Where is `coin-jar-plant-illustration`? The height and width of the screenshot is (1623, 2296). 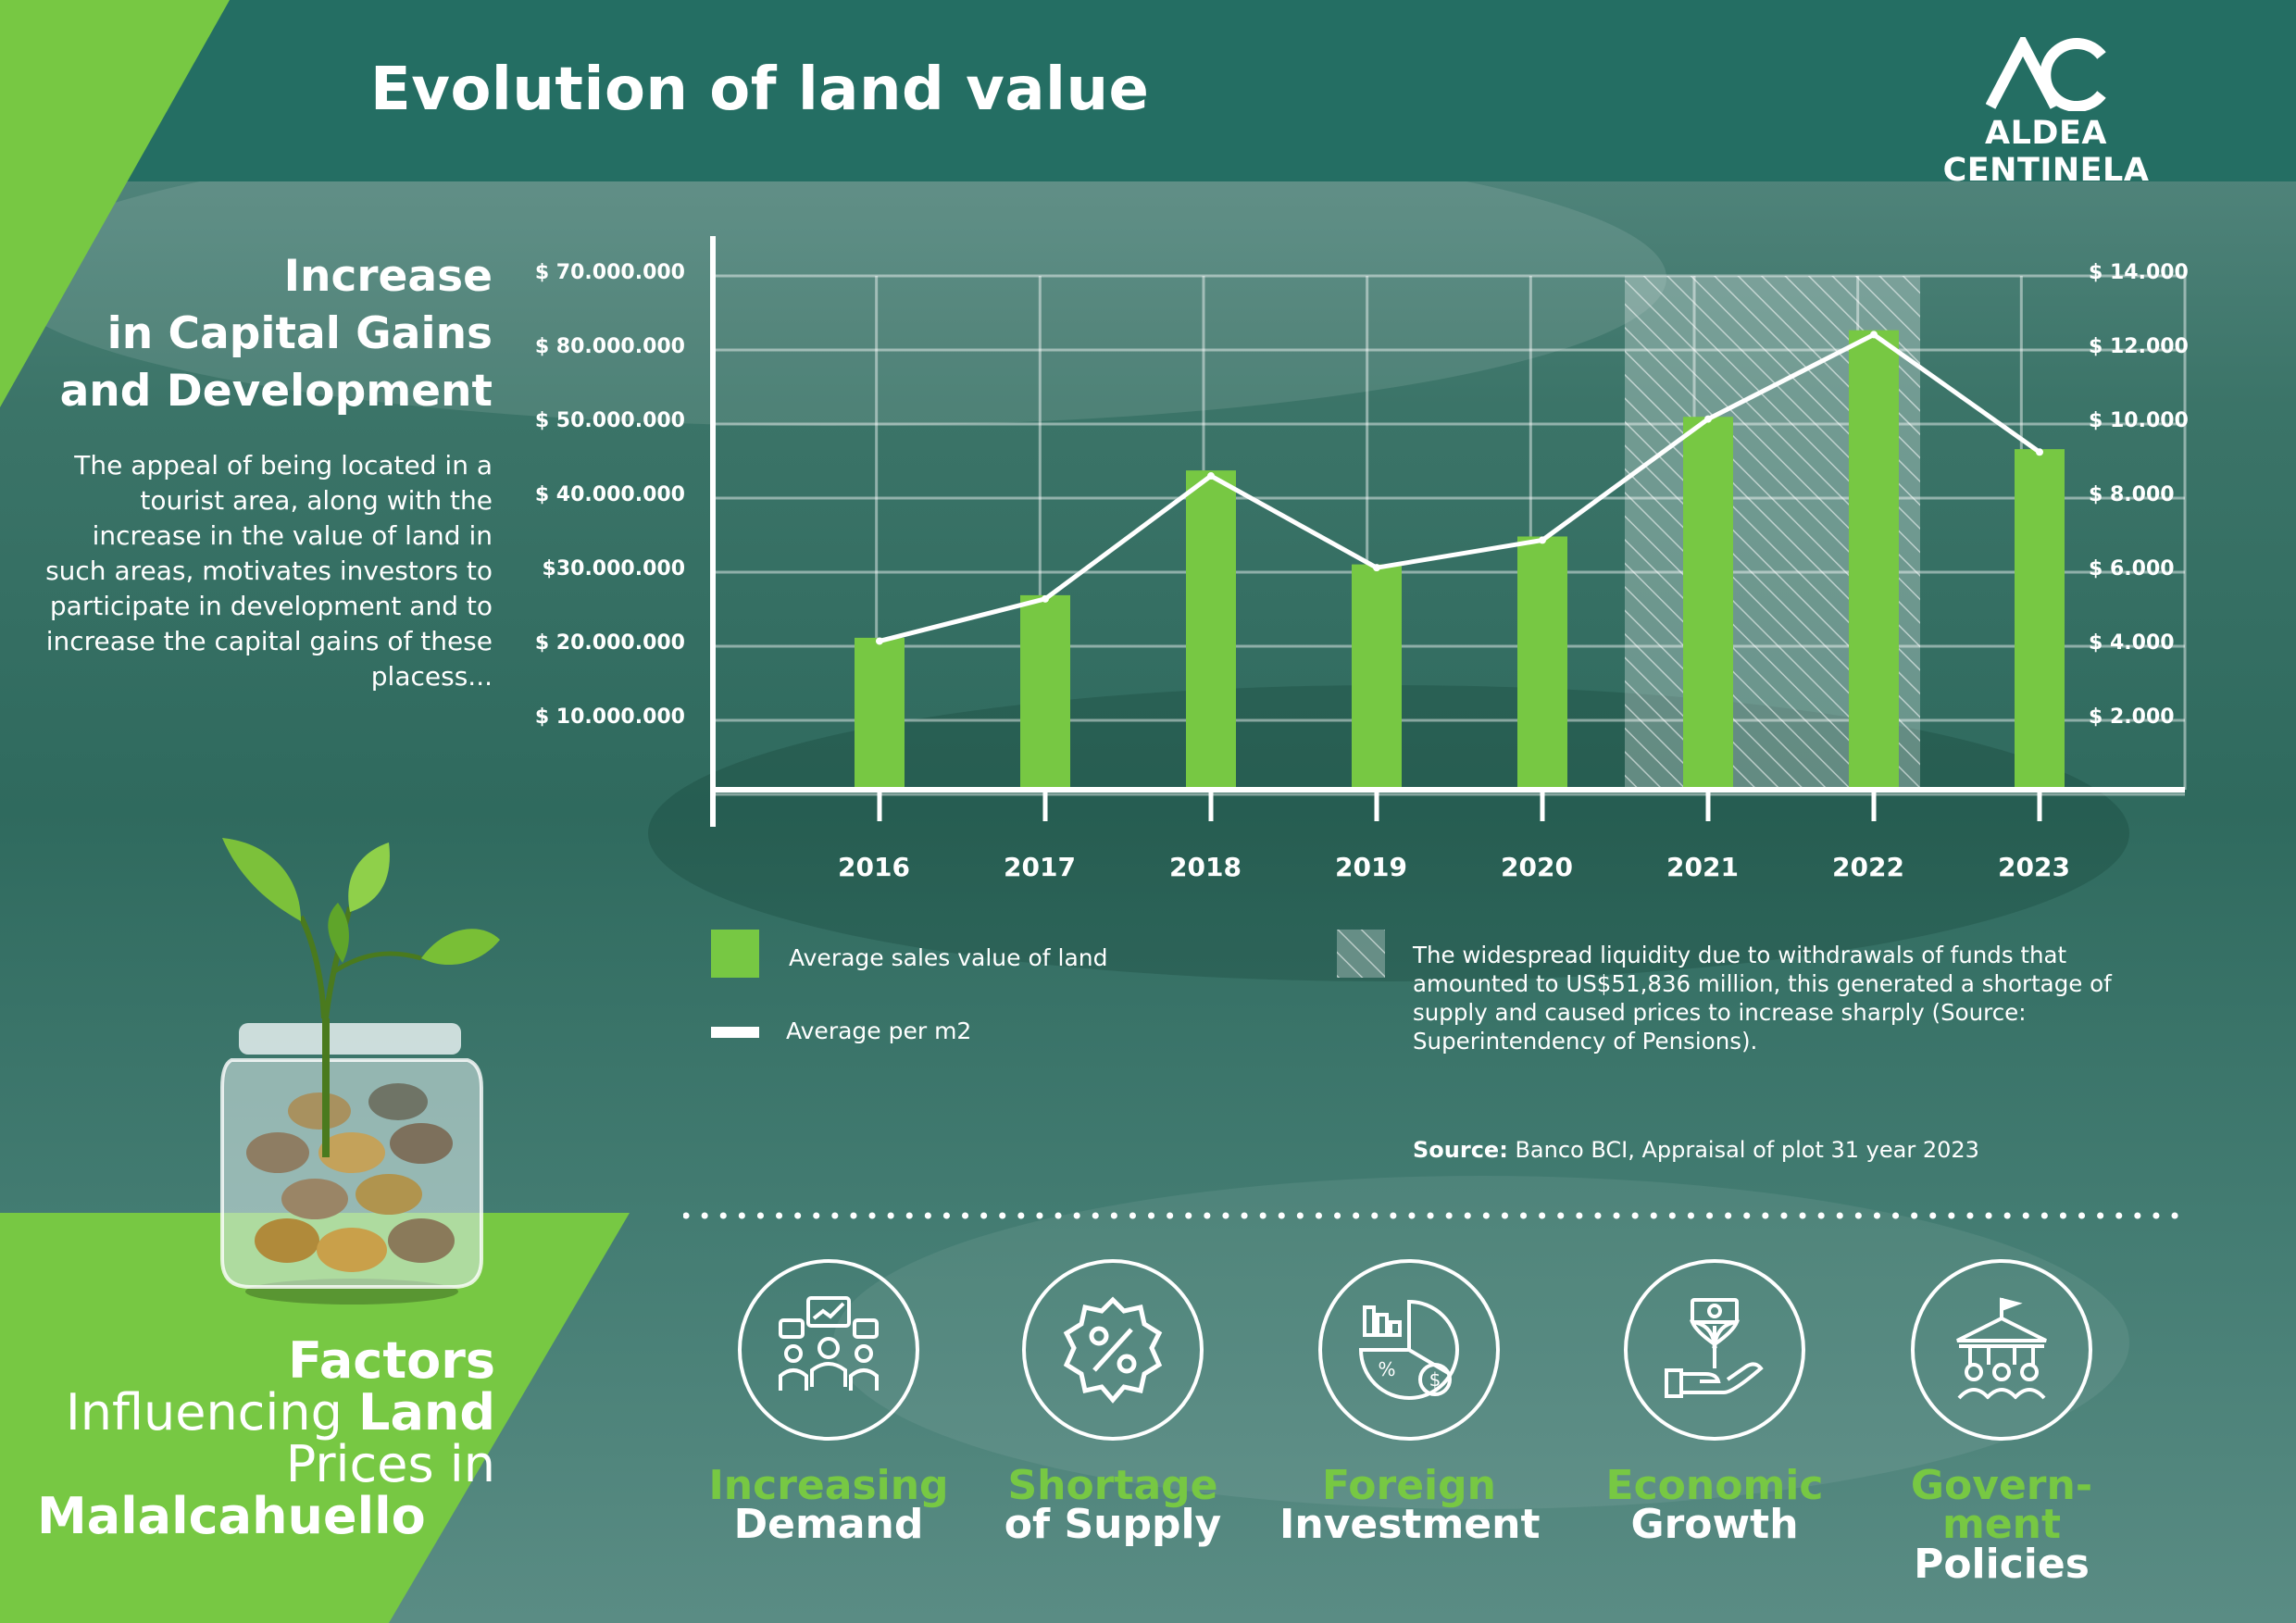 coin-jar-plant-illustration is located at coordinates (360, 1072).